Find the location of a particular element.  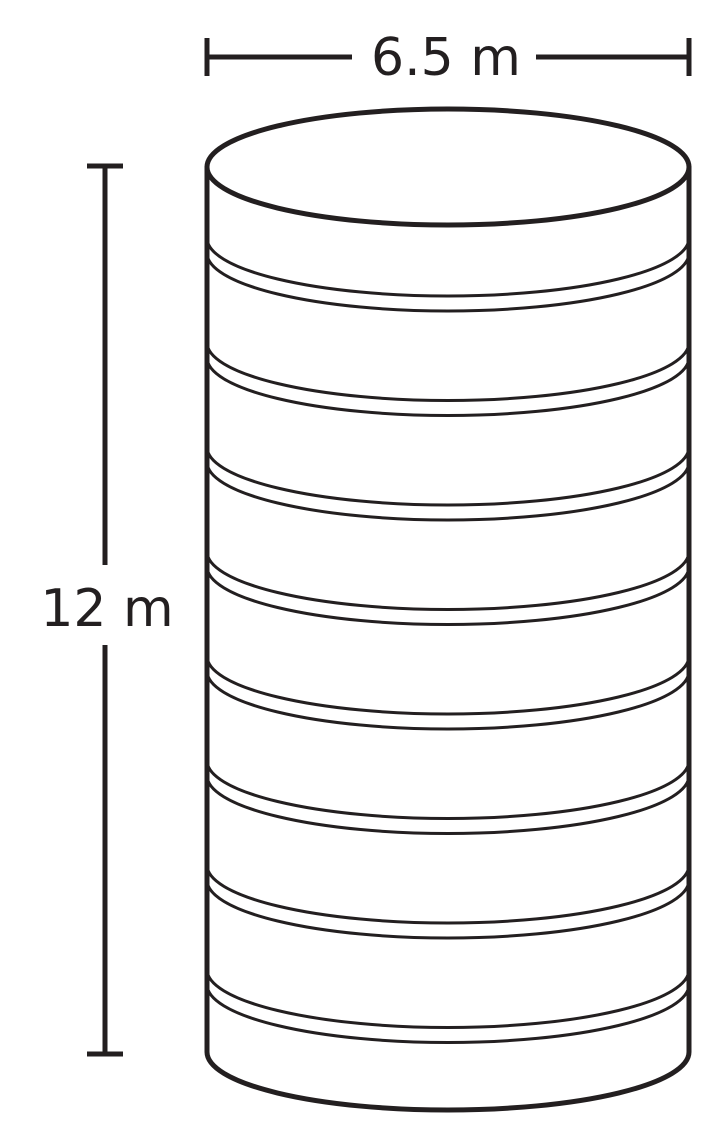

height-dimension is located at coordinates (105, 610).